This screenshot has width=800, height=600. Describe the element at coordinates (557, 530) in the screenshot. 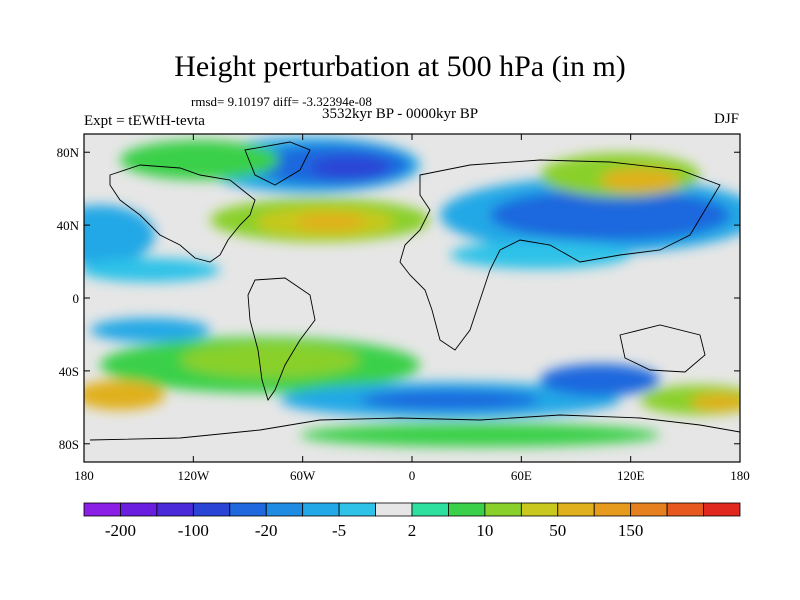

I see `colorbar-label: 50` at that location.